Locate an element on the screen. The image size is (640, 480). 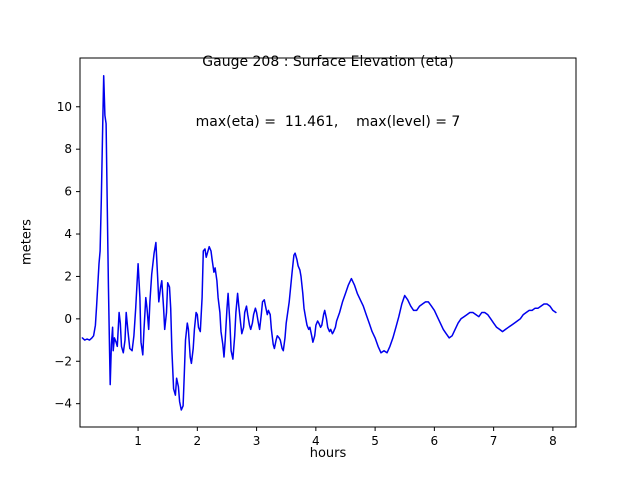
x-tick-label: 3 is located at coordinates (257, 441).